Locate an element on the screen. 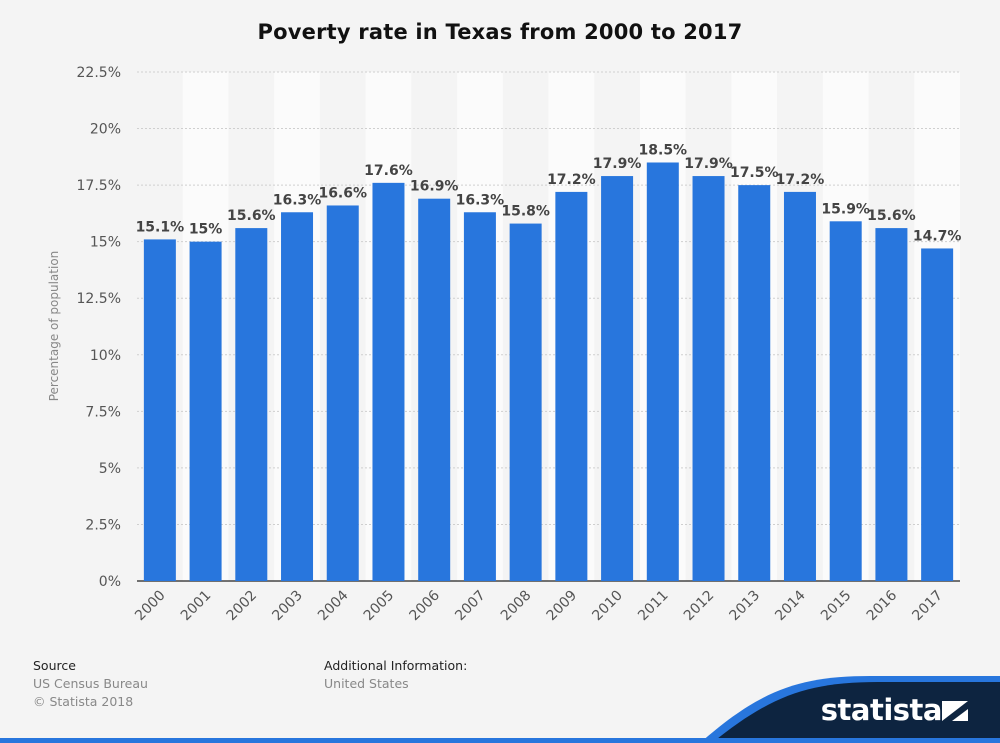 Image resolution: width=1000 pixels, height=743 pixels. source-line: US Census Bureau is located at coordinates (90, 683).